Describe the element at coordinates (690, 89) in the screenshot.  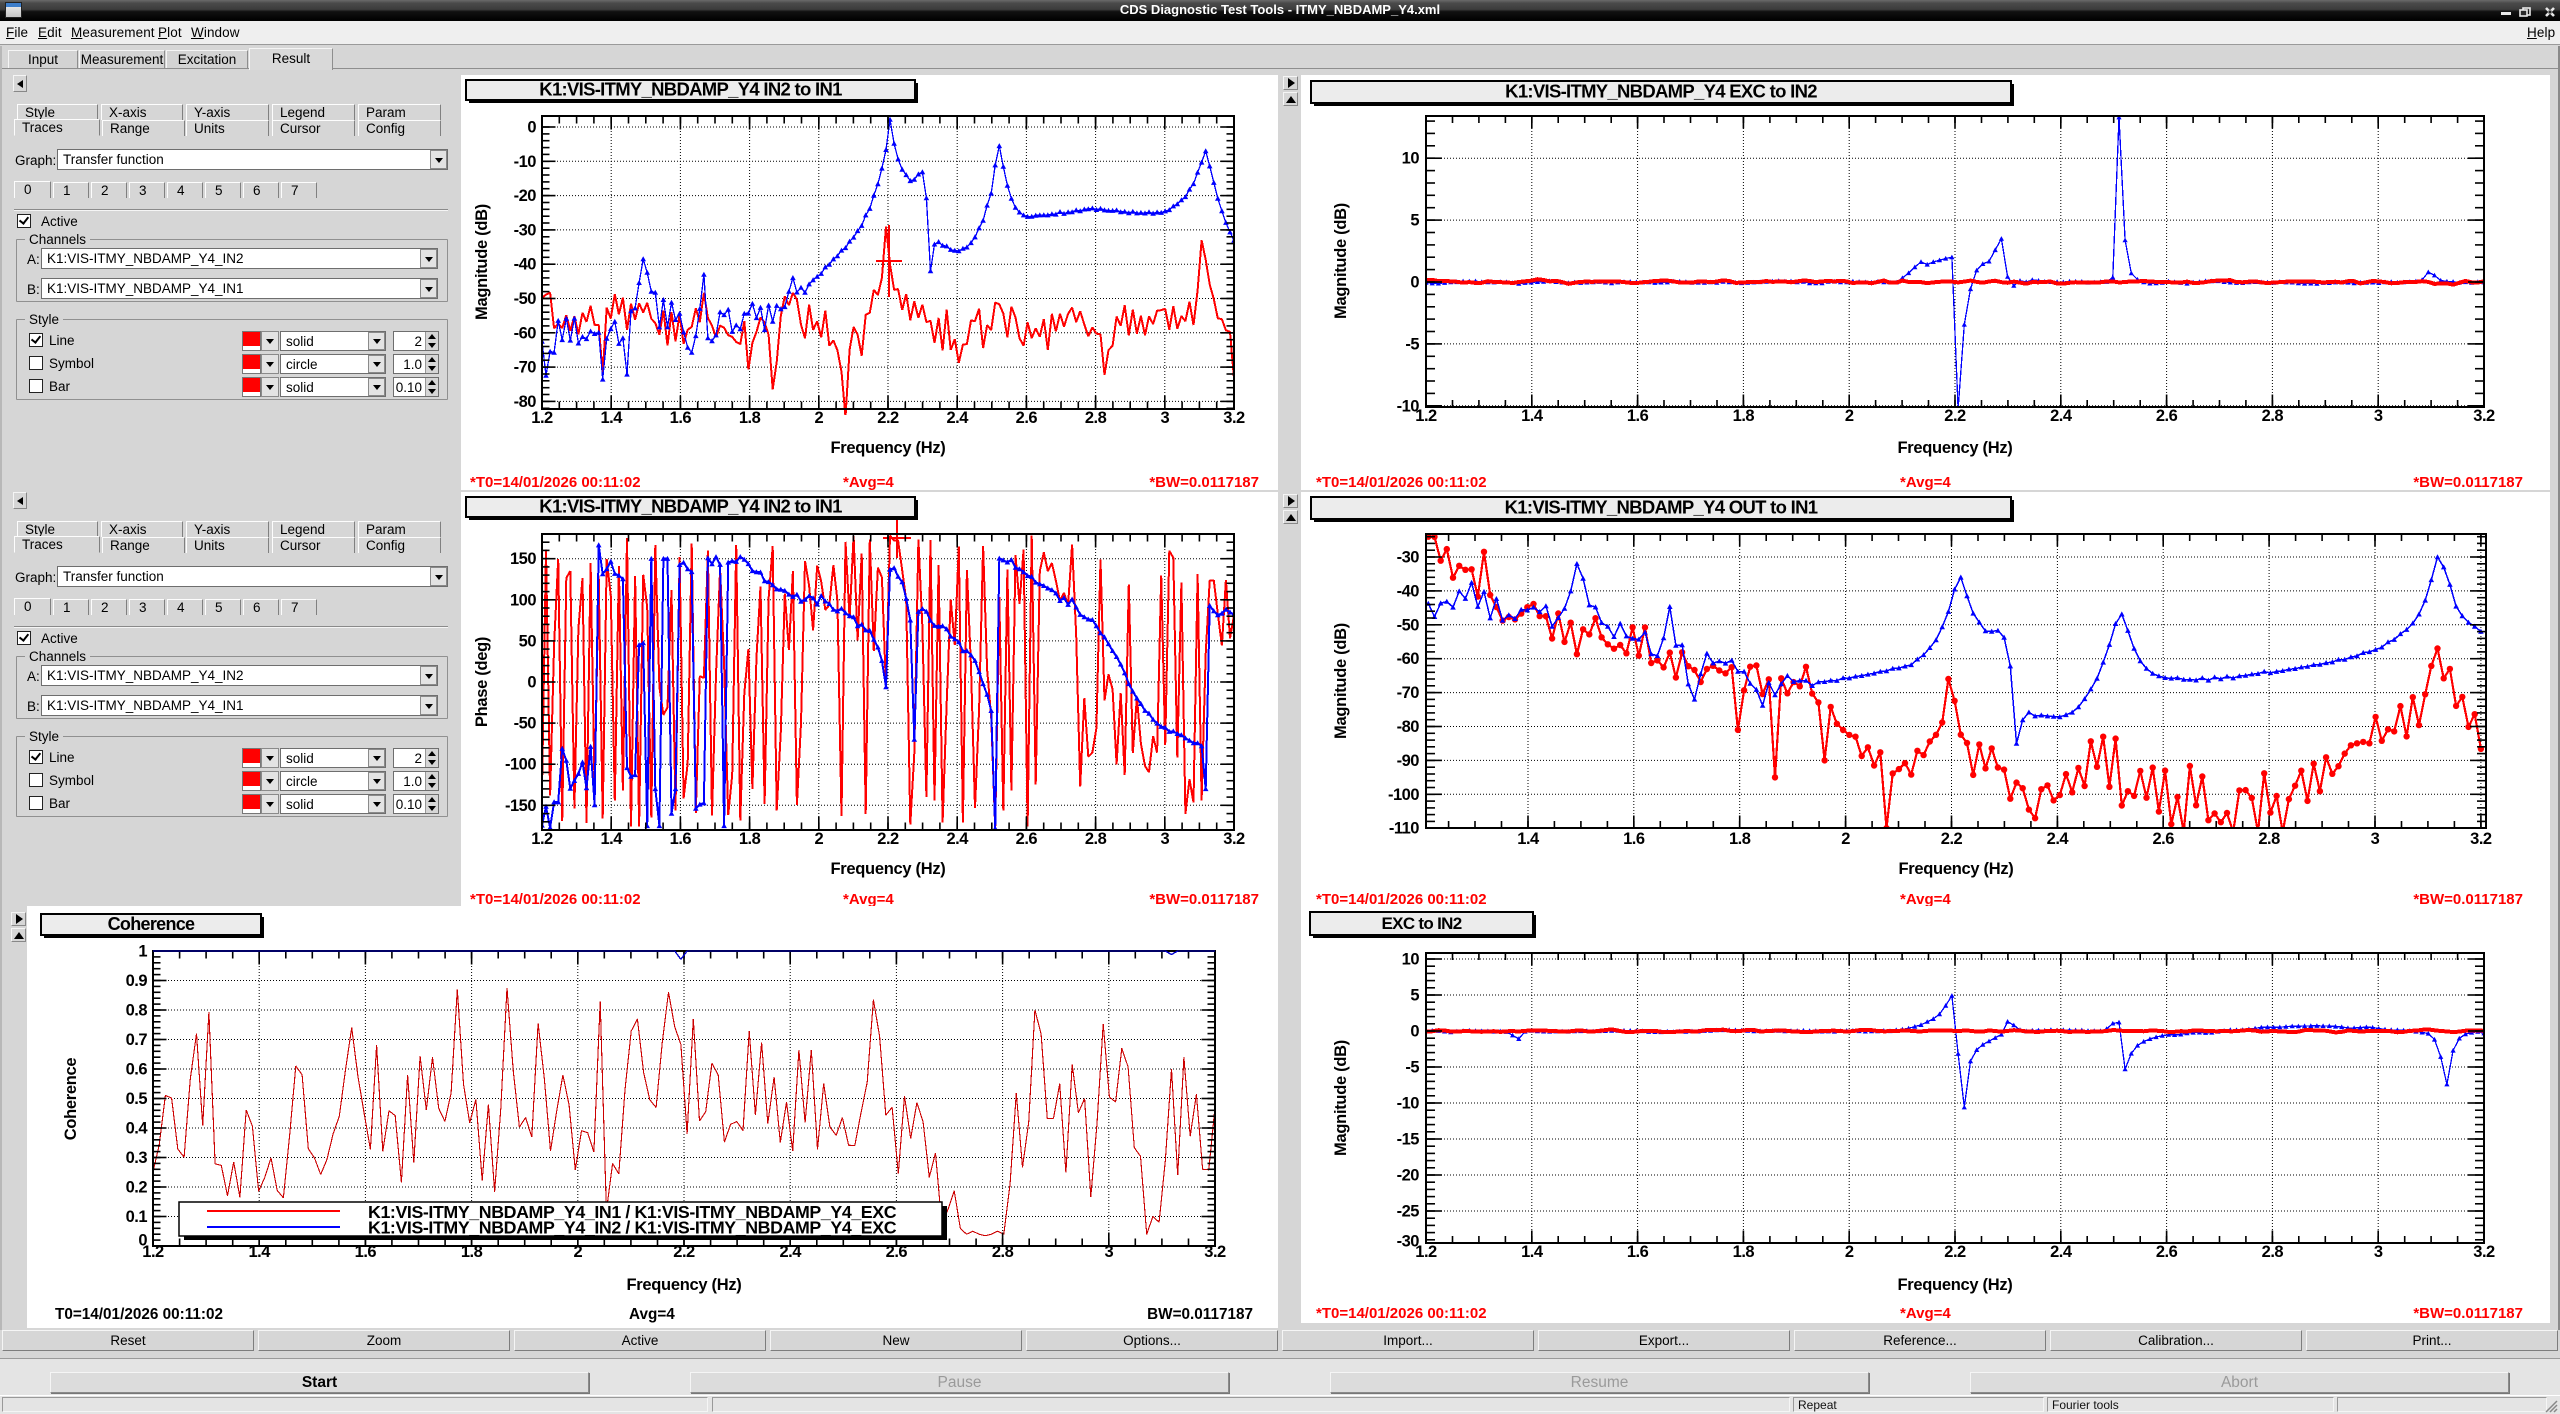
I see `svg-text:K1:VIS-ITMY_NBDAMP_Y4 IN2 to I: K1:VIS-ITMY_NBDAMP_Y4 IN2 to IN1` at that location.